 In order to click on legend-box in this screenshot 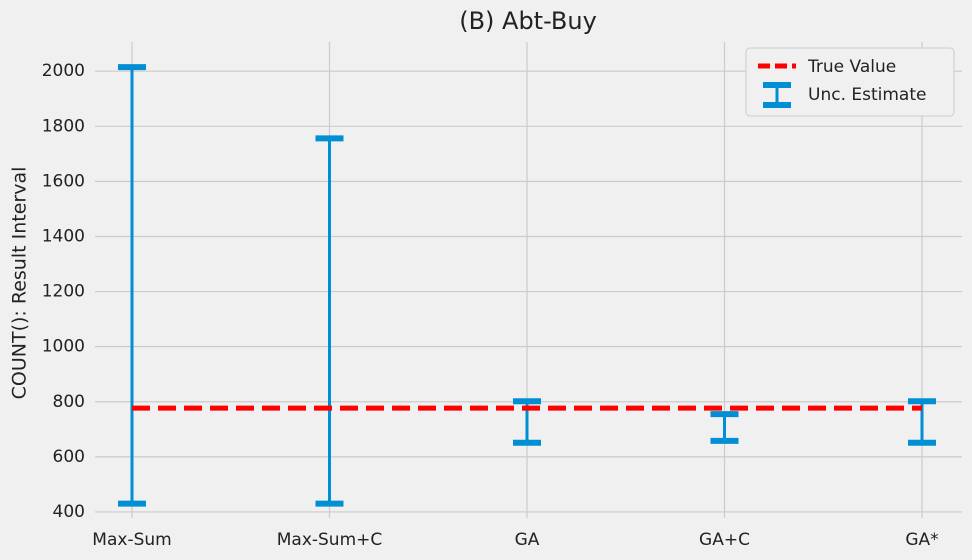, I will do `click(850, 82)`.